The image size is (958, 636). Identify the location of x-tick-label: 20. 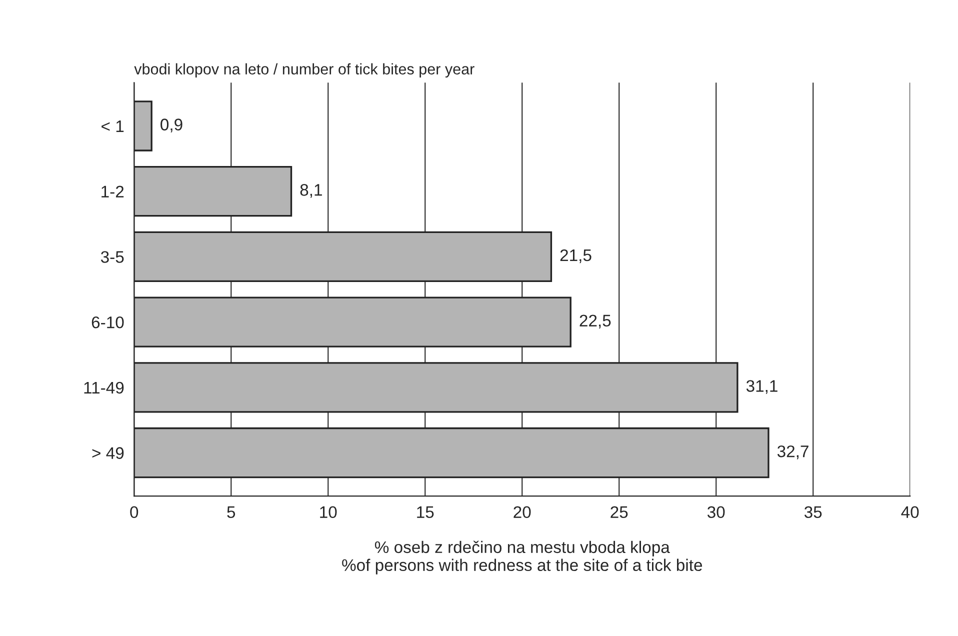
(522, 512).